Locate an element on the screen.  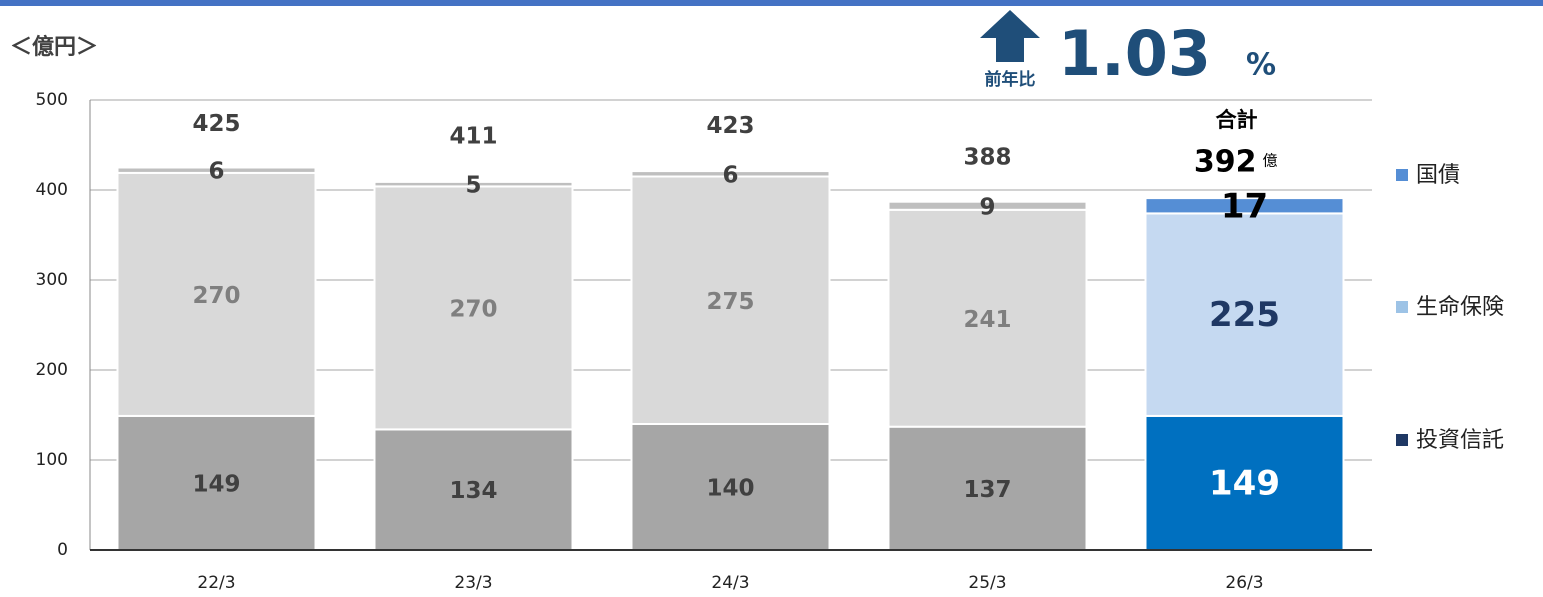
total-label: 392 is located at coordinates (1225, 162).